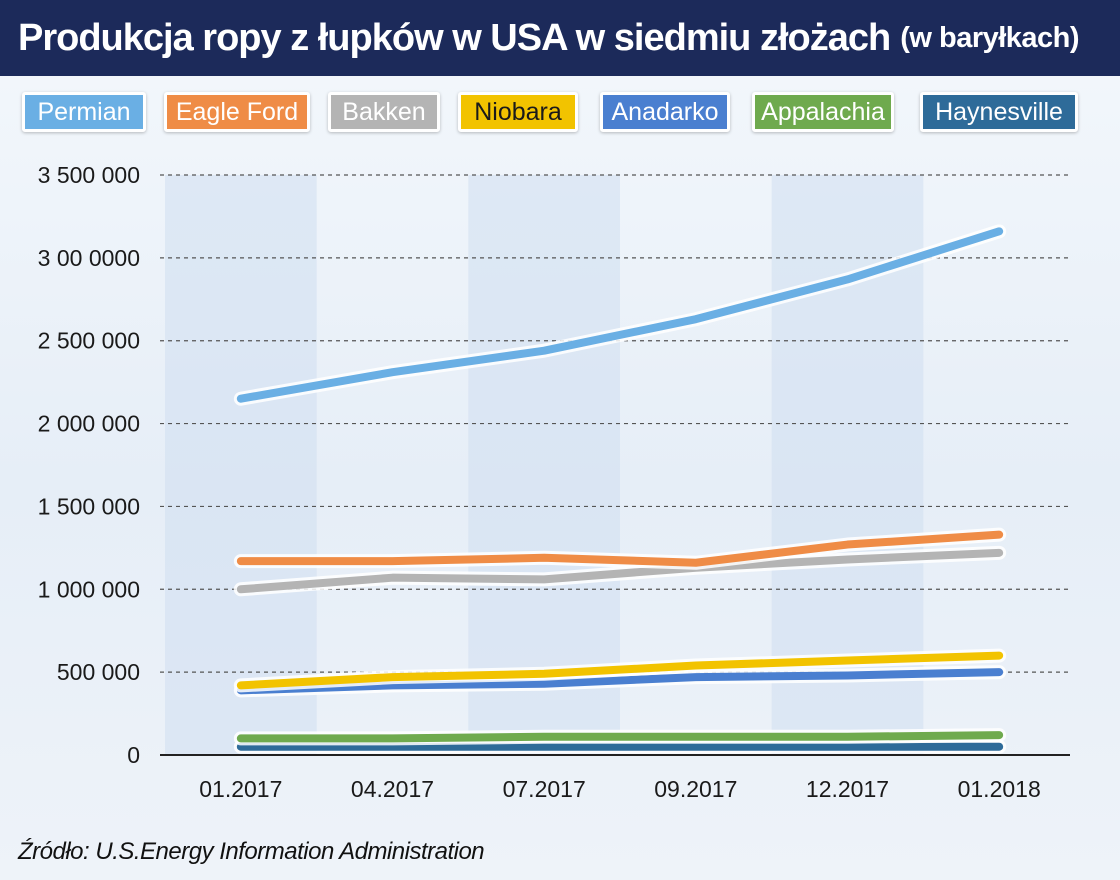 This screenshot has height=880, width=1120. Describe the element at coordinates (847, 789) in the screenshot. I see `x-tick-label: 12.2017` at that location.